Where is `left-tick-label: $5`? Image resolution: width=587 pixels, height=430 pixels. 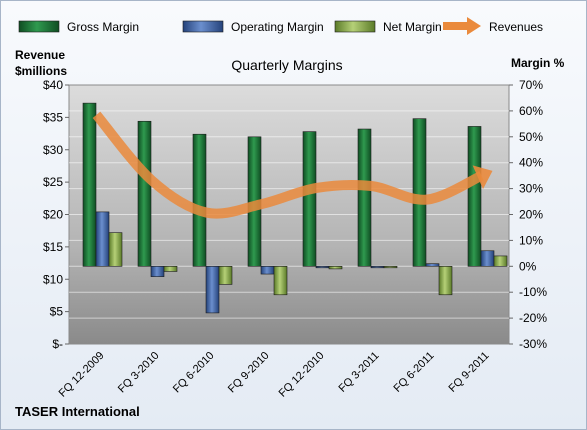 left-tick-label: $5 is located at coordinates (57, 312).